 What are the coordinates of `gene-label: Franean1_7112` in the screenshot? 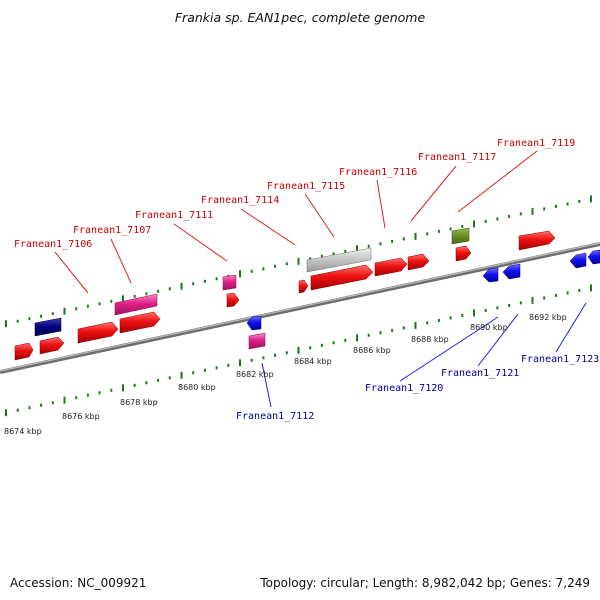 It's located at (275, 416).